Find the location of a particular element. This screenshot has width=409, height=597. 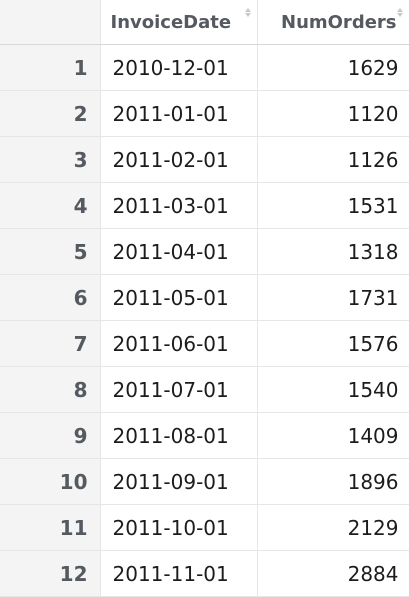

row-index: 12 is located at coordinates (50, 573).